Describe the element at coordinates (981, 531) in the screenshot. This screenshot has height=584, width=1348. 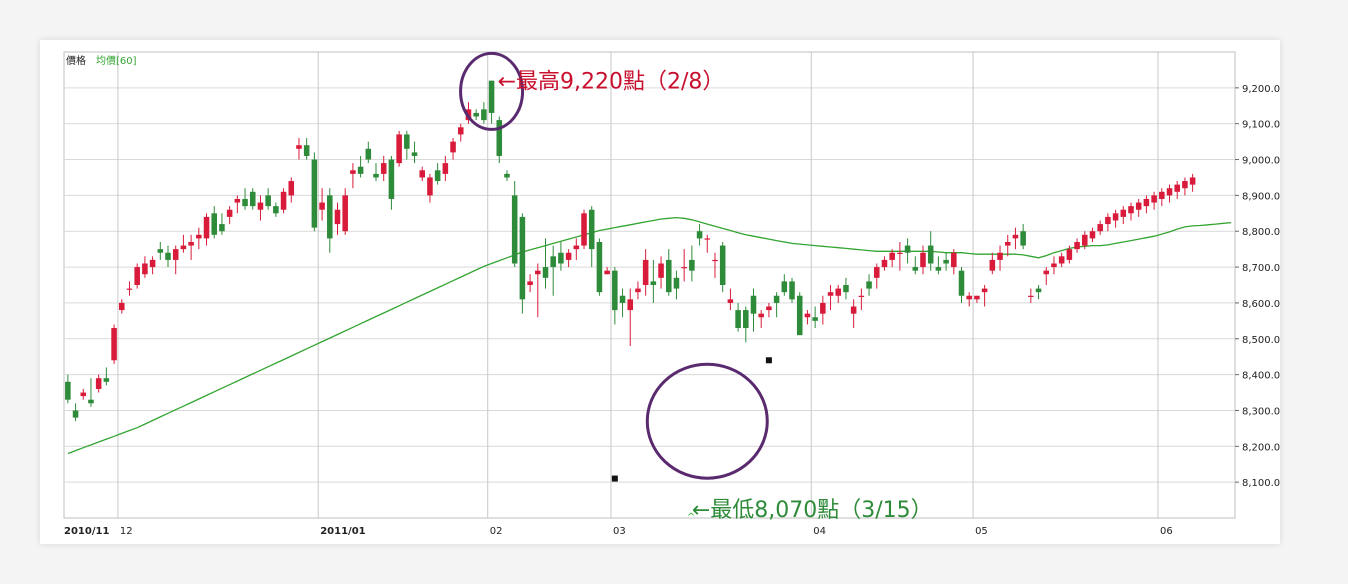
I see `x-tick-label: 05` at that location.